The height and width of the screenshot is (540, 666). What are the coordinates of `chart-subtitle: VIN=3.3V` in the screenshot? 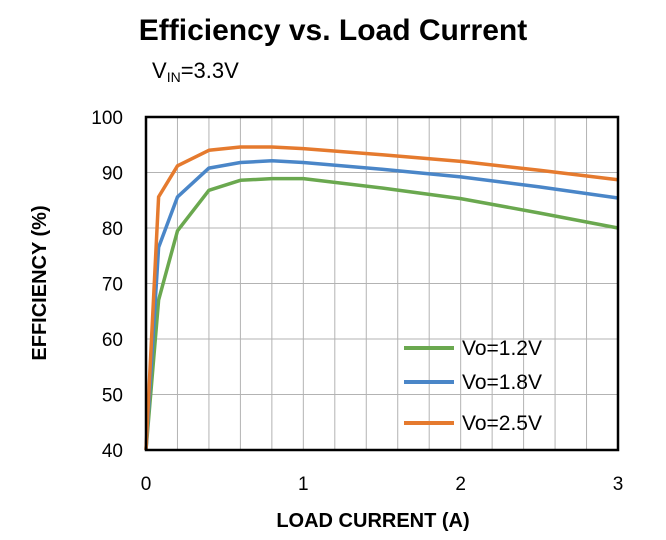 It's located at (195, 71).